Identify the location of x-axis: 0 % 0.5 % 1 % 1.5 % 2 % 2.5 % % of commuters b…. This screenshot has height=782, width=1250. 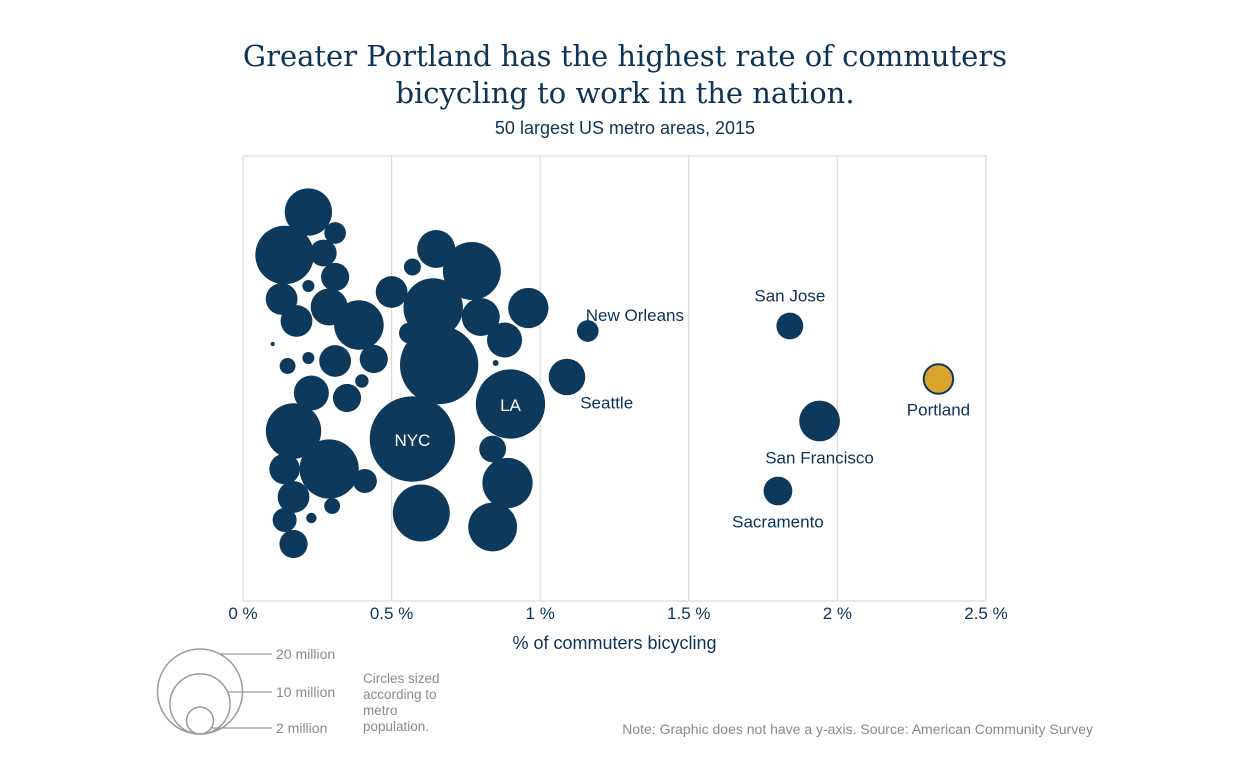
(617, 628).